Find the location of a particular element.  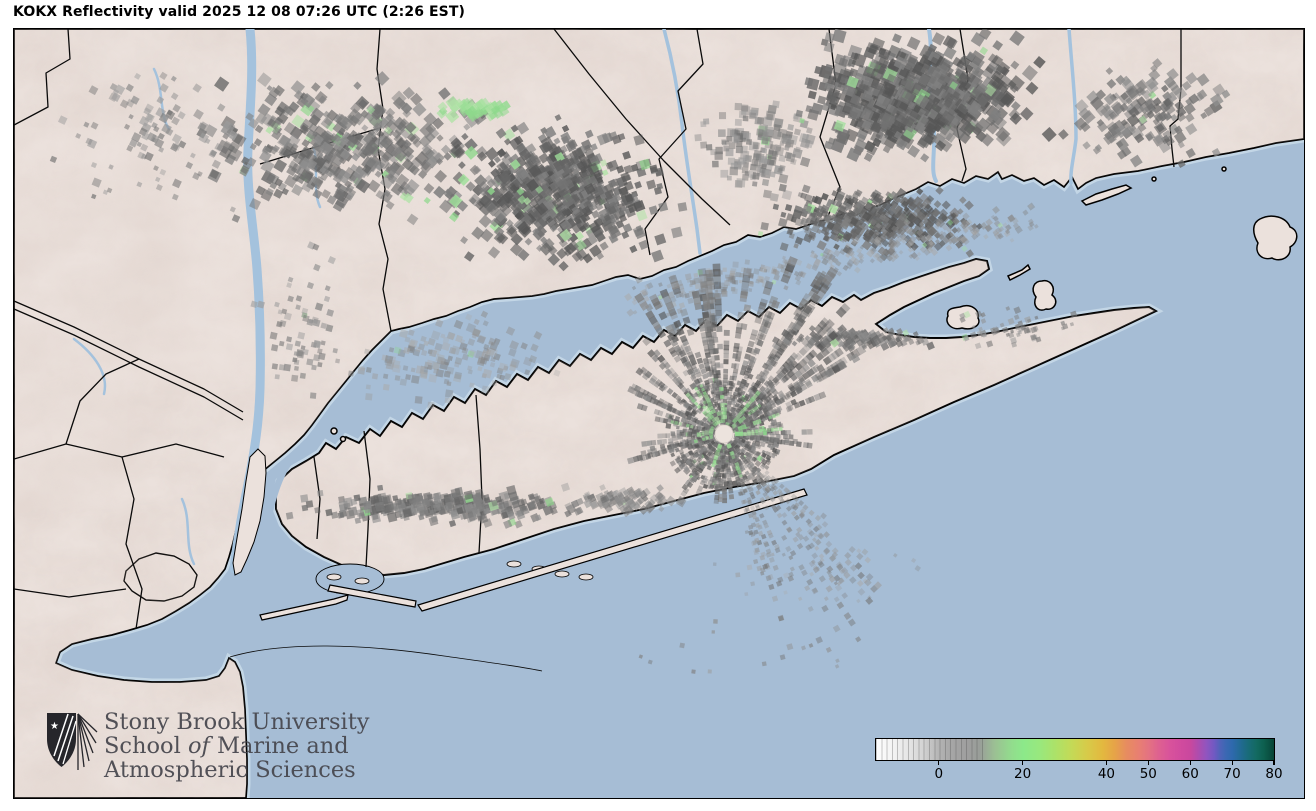

logo-line-3: Atmospheric Sciences is located at coordinates (230, 770).